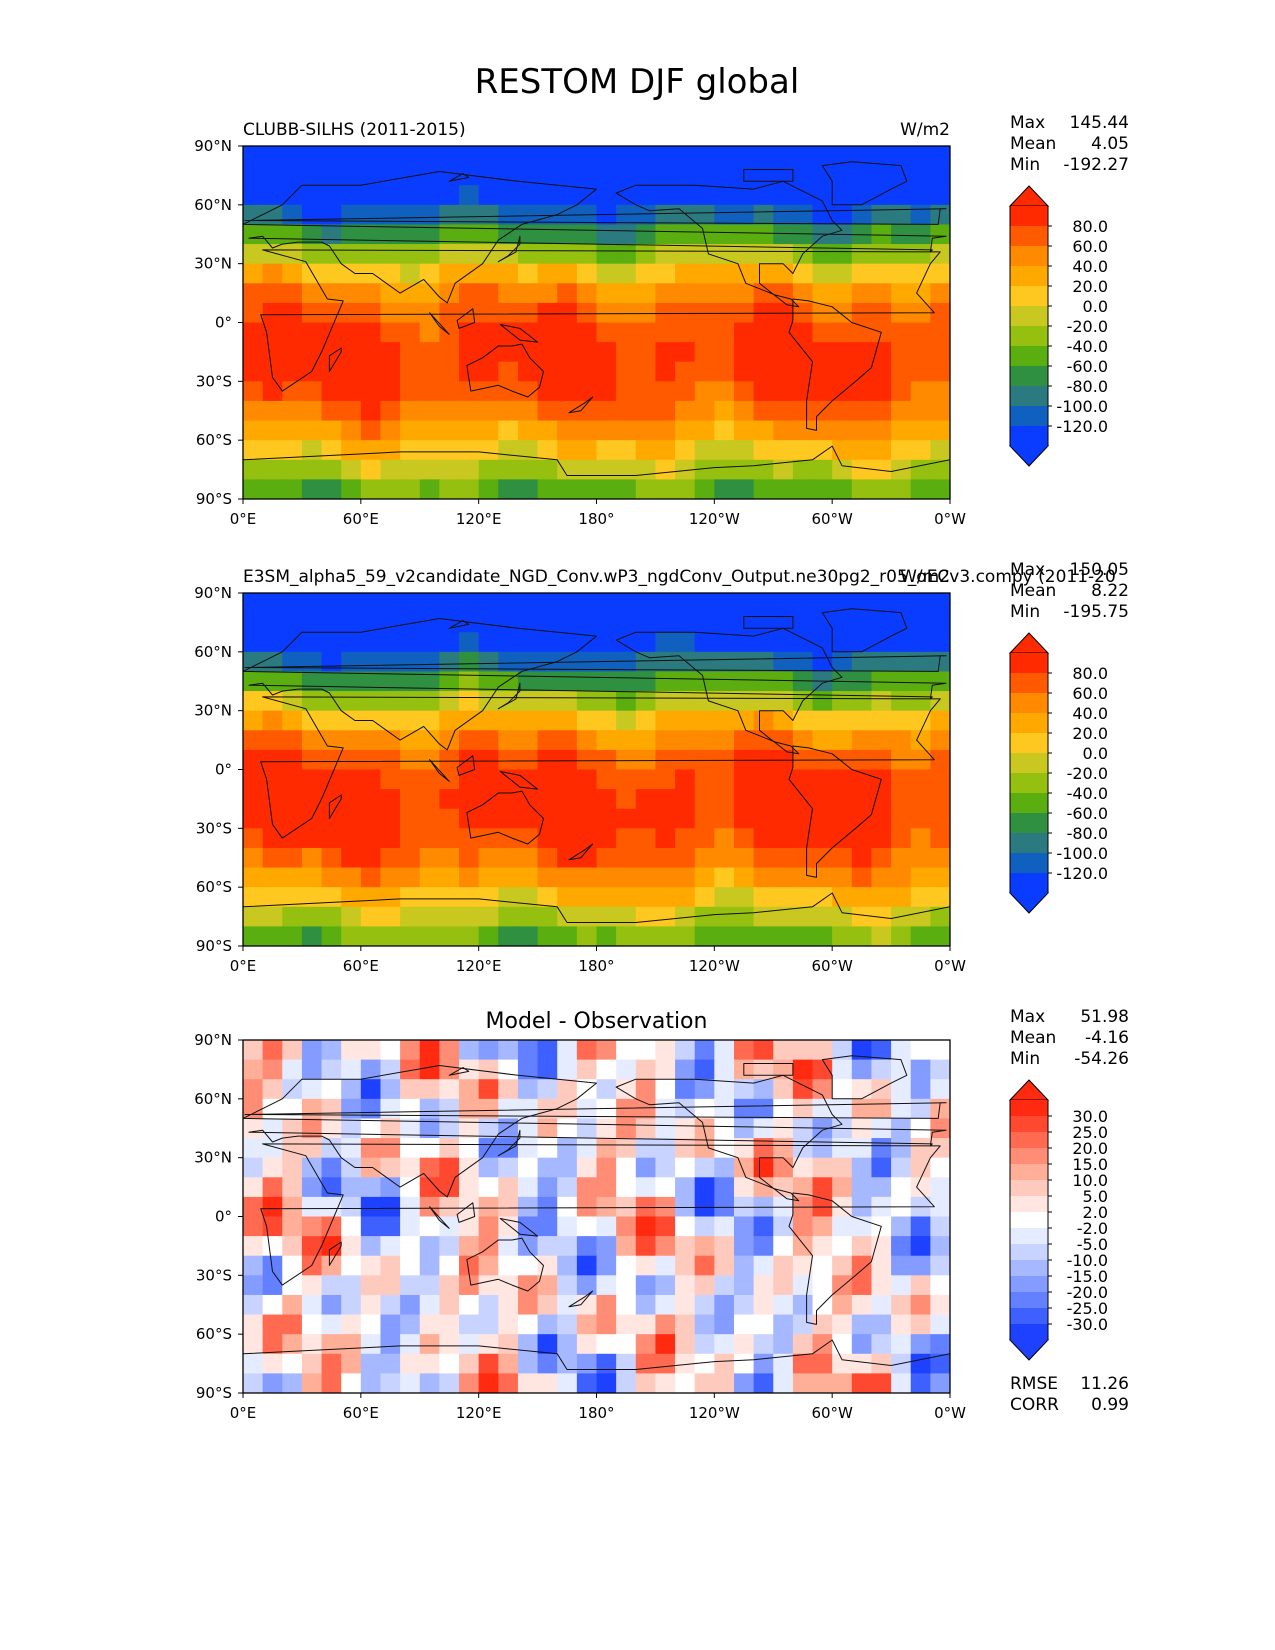 The height and width of the screenshot is (1650, 1275). Describe the element at coordinates (479, 519) in the screenshot. I see `lon-tick-label: 120°E` at that location.